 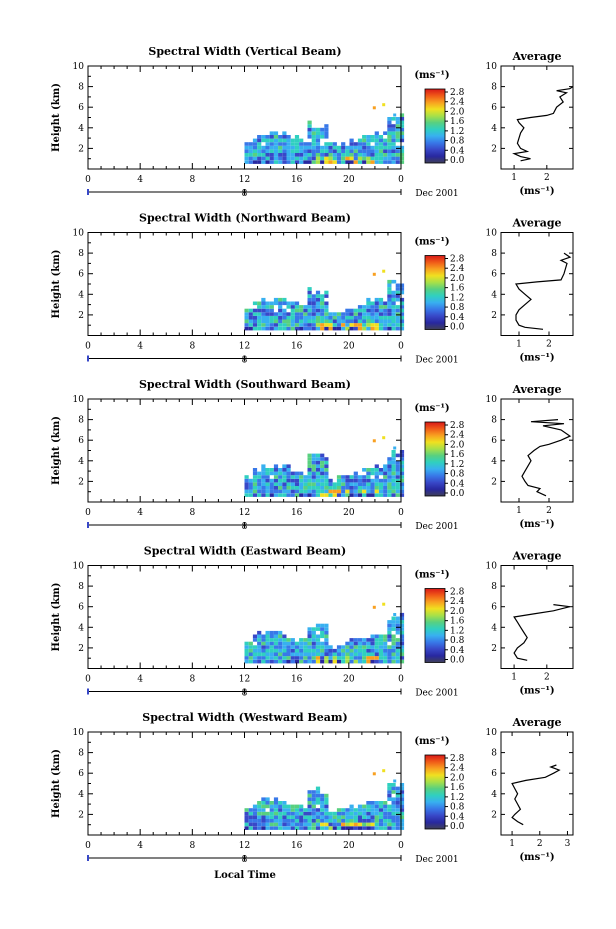 What do you see at coordinates (349, 347) in the screenshot?
I see `x-tick-label: 20` at bounding box center [349, 347].